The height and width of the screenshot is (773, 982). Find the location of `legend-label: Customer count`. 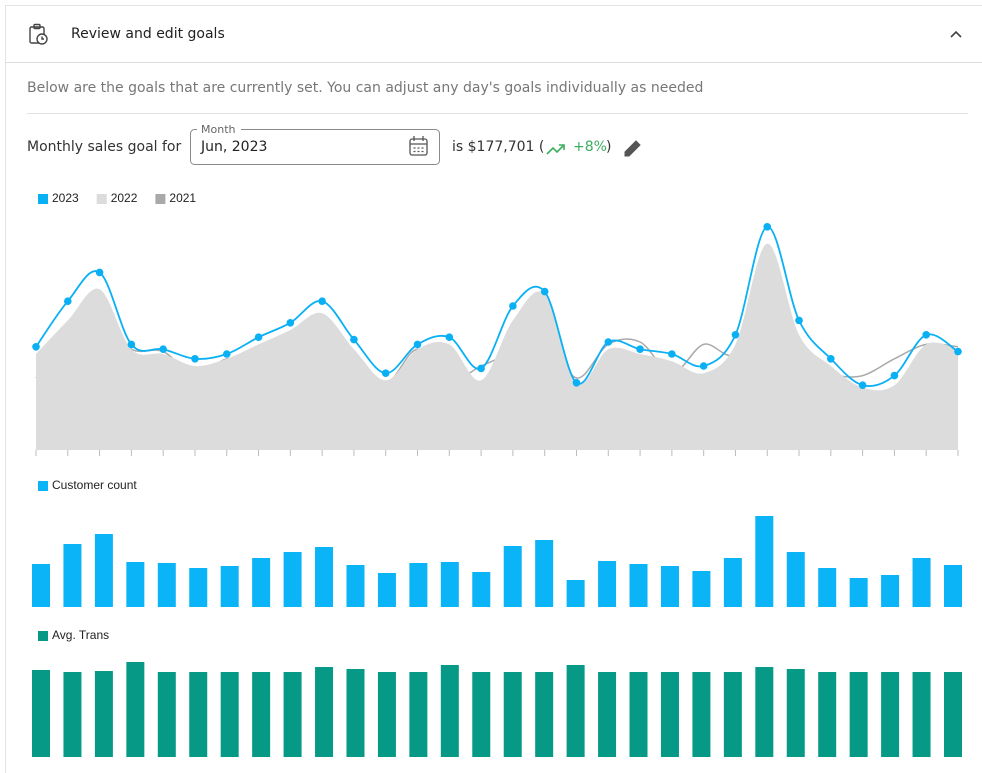

legend-label: Customer count is located at coordinates (94, 485).